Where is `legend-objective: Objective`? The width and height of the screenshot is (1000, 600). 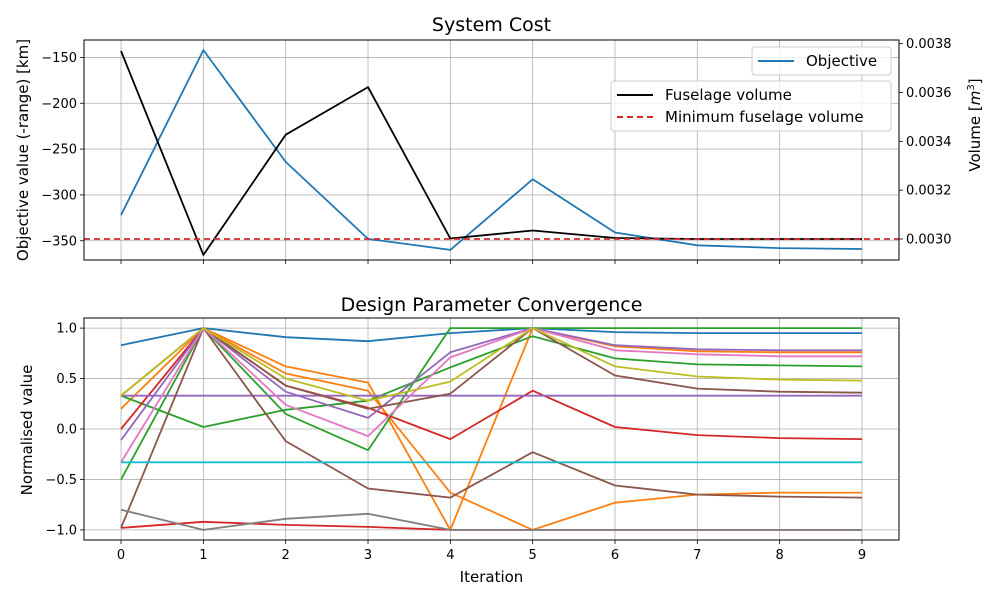 legend-objective: Objective is located at coordinates (821, 61).